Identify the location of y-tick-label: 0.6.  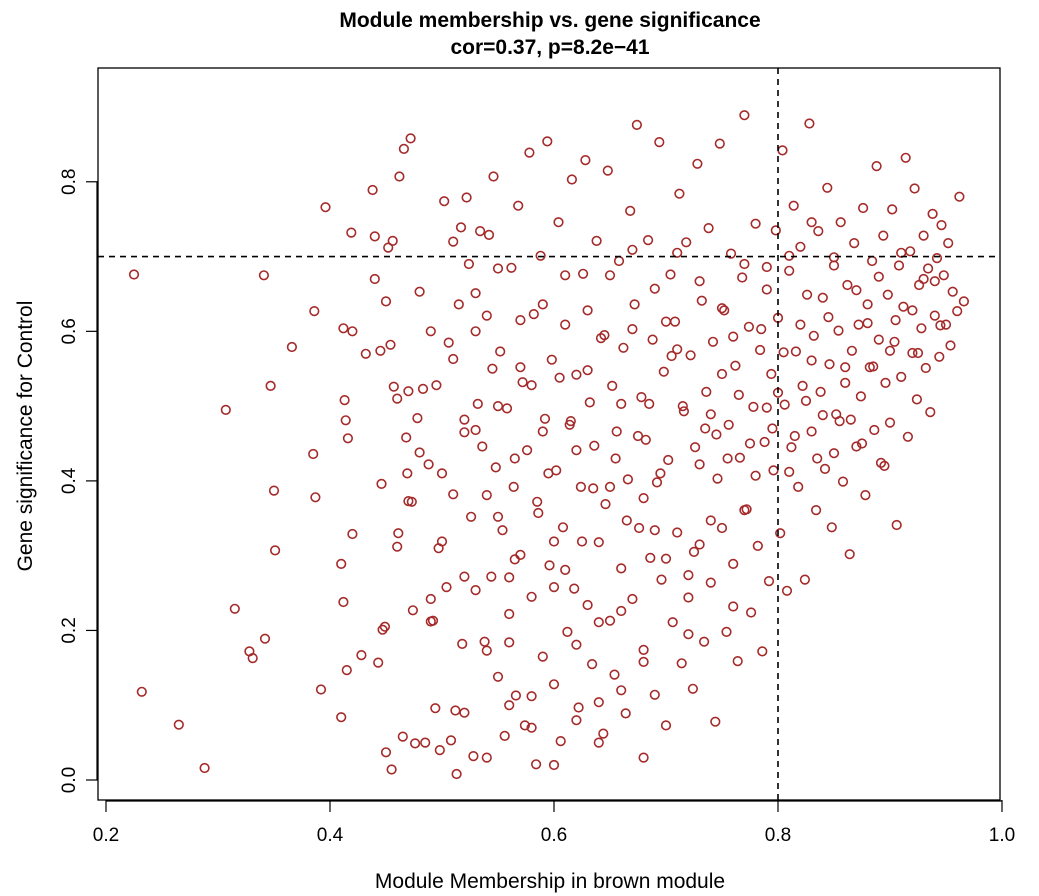
(69, 331).